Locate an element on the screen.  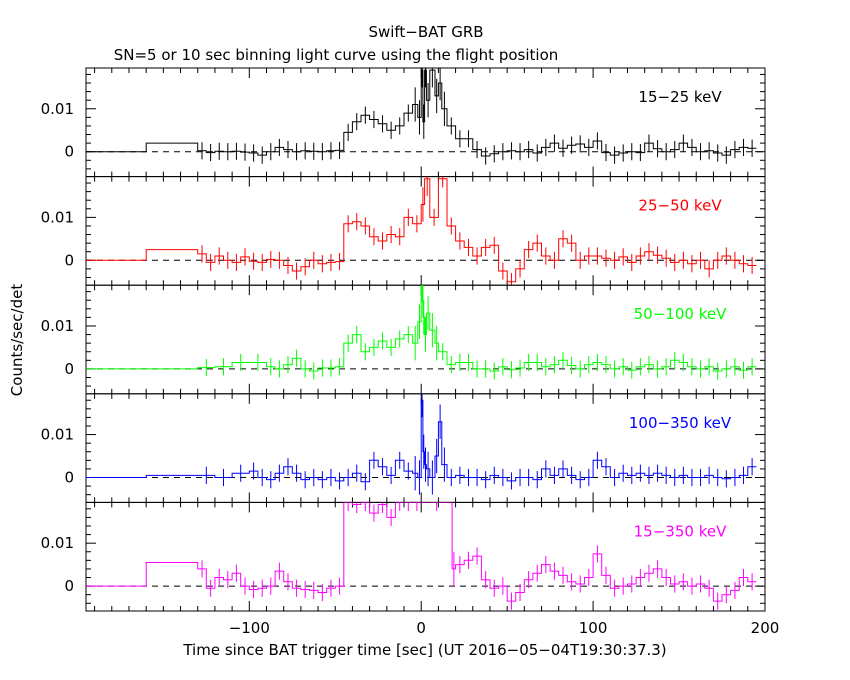
x-tick-label: −100 is located at coordinates (249, 628).